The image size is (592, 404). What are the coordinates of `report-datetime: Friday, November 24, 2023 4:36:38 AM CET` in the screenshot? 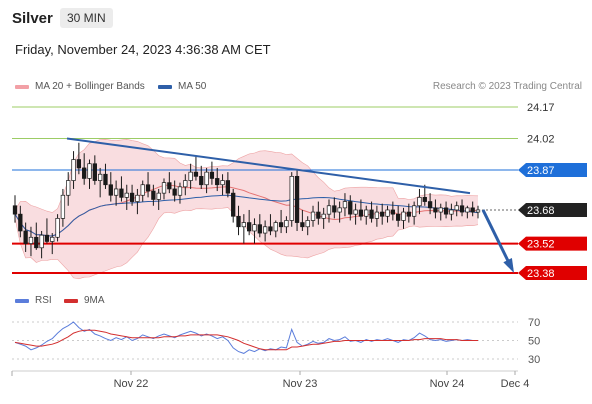 It's located at (143, 49).